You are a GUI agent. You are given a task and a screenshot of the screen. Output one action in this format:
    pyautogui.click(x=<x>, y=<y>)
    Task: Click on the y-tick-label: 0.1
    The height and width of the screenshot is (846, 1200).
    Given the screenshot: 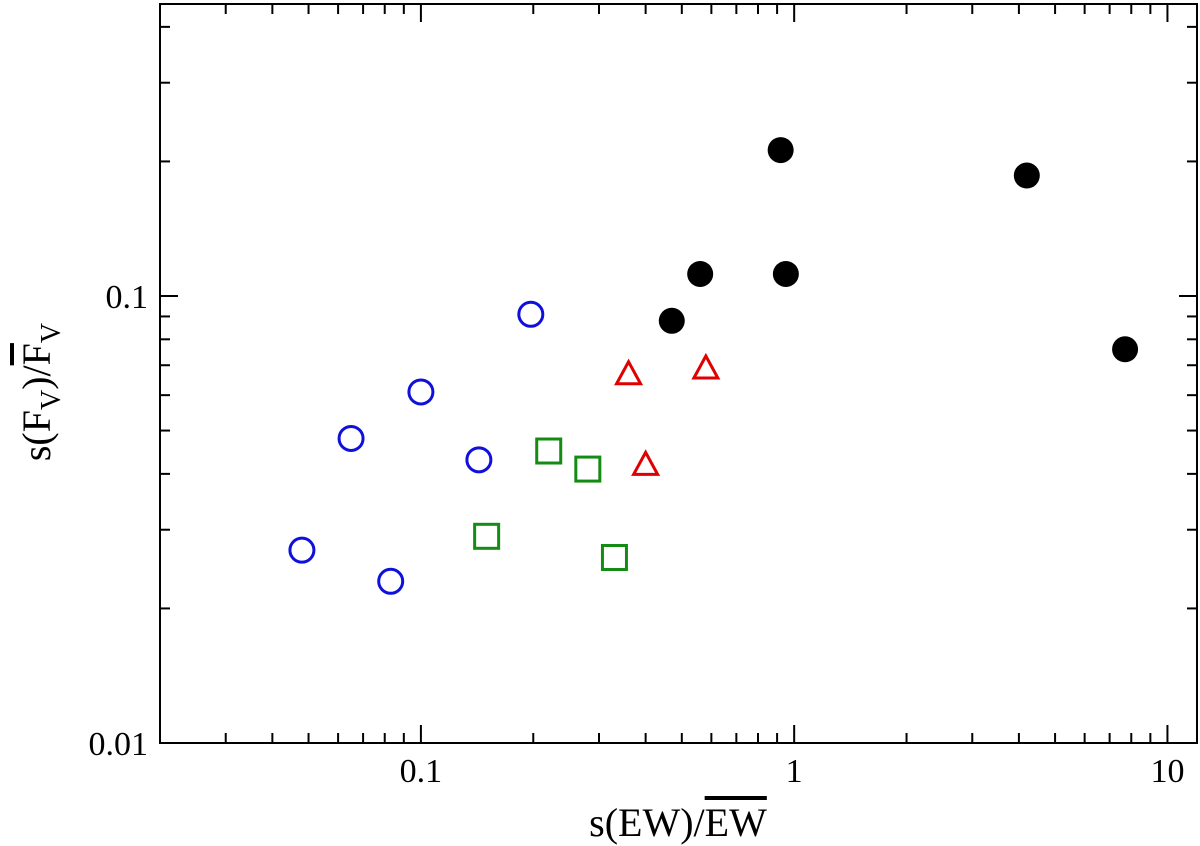 What is the action you would take?
    pyautogui.click(x=127, y=297)
    